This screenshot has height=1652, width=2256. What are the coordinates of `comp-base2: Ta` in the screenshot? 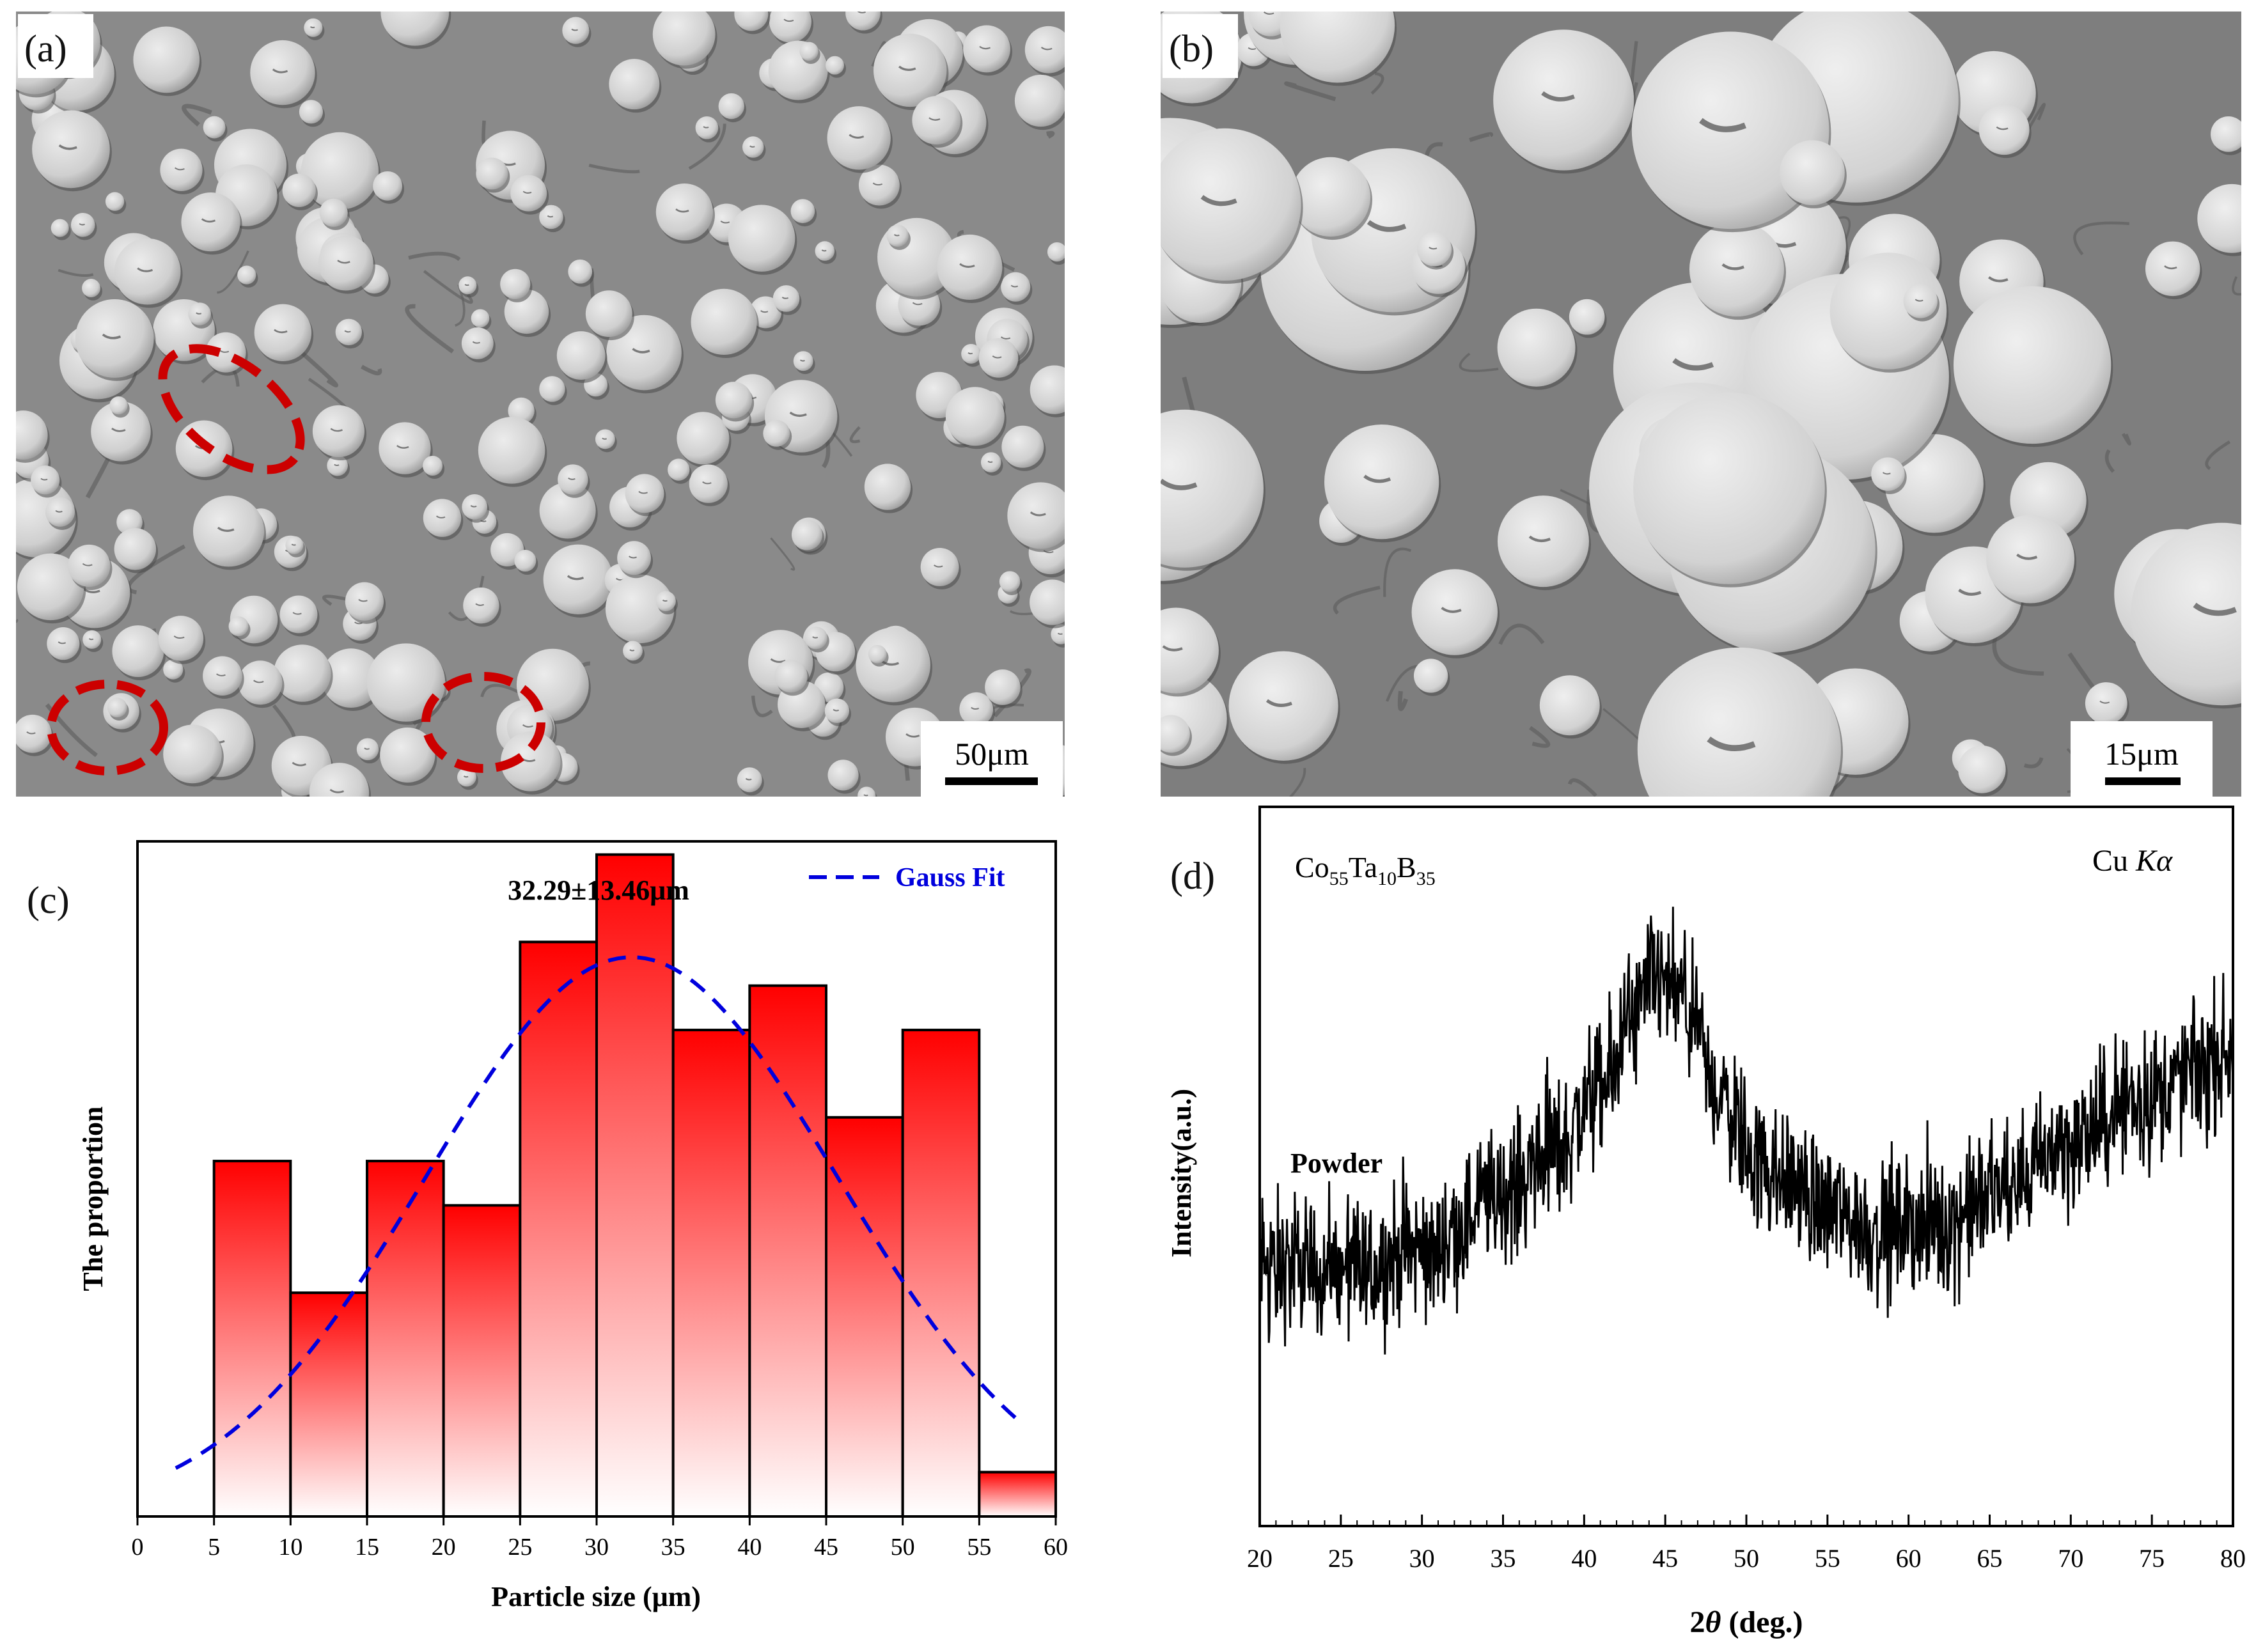 It's located at (1363, 868).